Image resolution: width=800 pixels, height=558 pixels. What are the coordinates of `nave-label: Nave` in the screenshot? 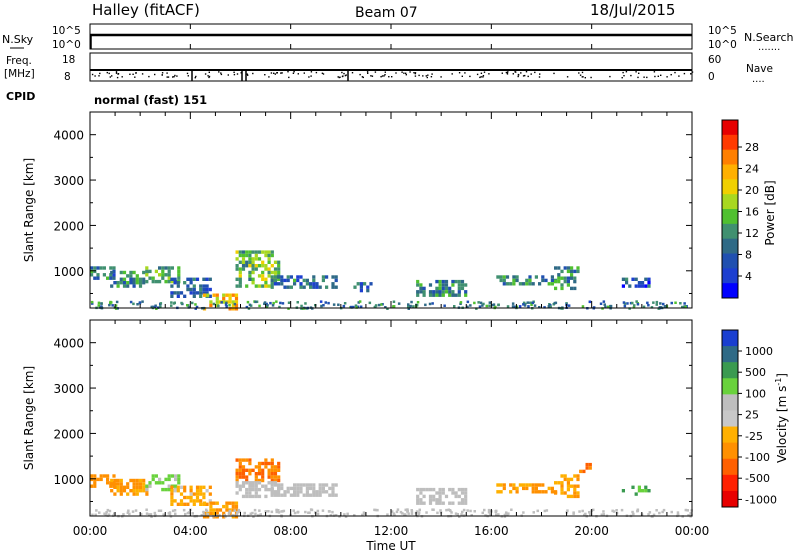 It's located at (759, 69).